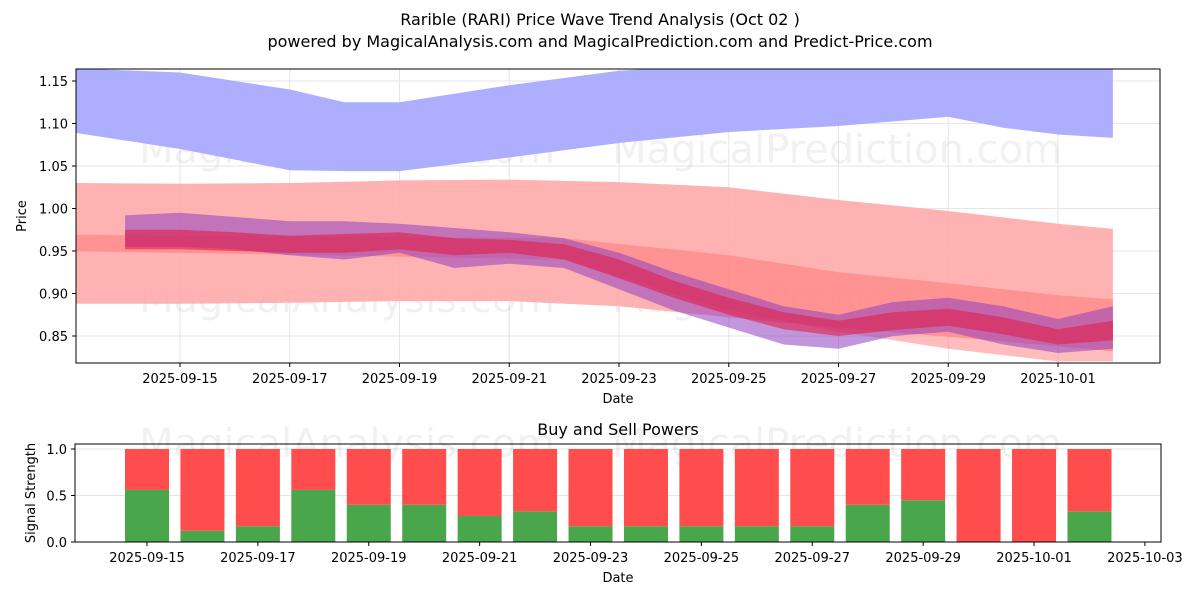 Image resolution: width=1200 pixels, height=600 pixels. Describe the element at coordinates (948, 379) in the screenshot. I see `price-x-tick-label: 2025-09-29` at that location.